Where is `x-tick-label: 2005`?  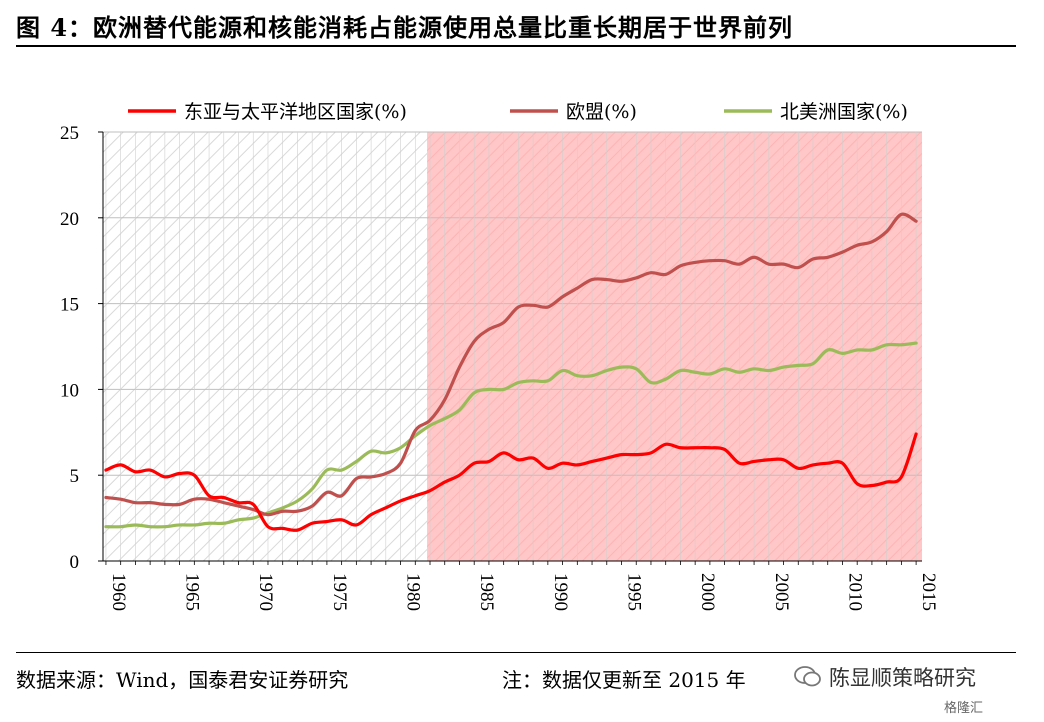
x-tick-label: 2005 is located at coordinates (781, 592).